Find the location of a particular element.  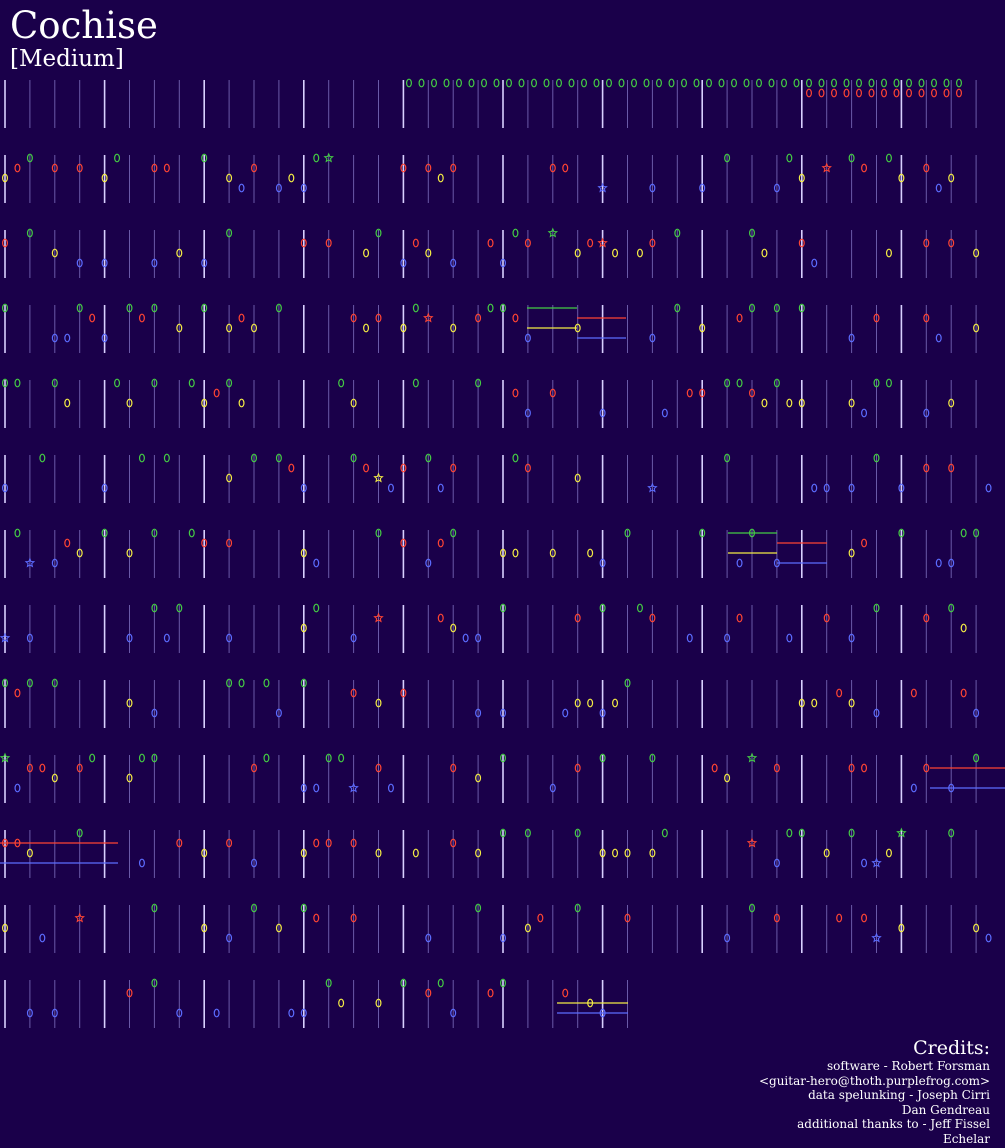

credits-line: Dan Gendreau is located at coordinates (945, 1109).